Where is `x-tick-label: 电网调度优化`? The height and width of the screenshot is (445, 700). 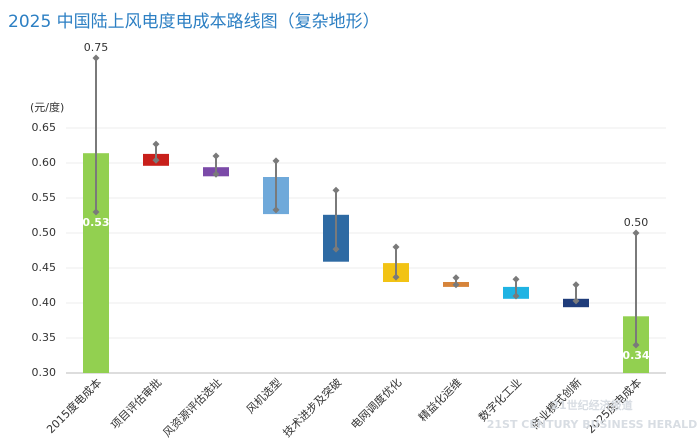
x-tick-label: 电网调度优化 is located at coordinates (376, 403).